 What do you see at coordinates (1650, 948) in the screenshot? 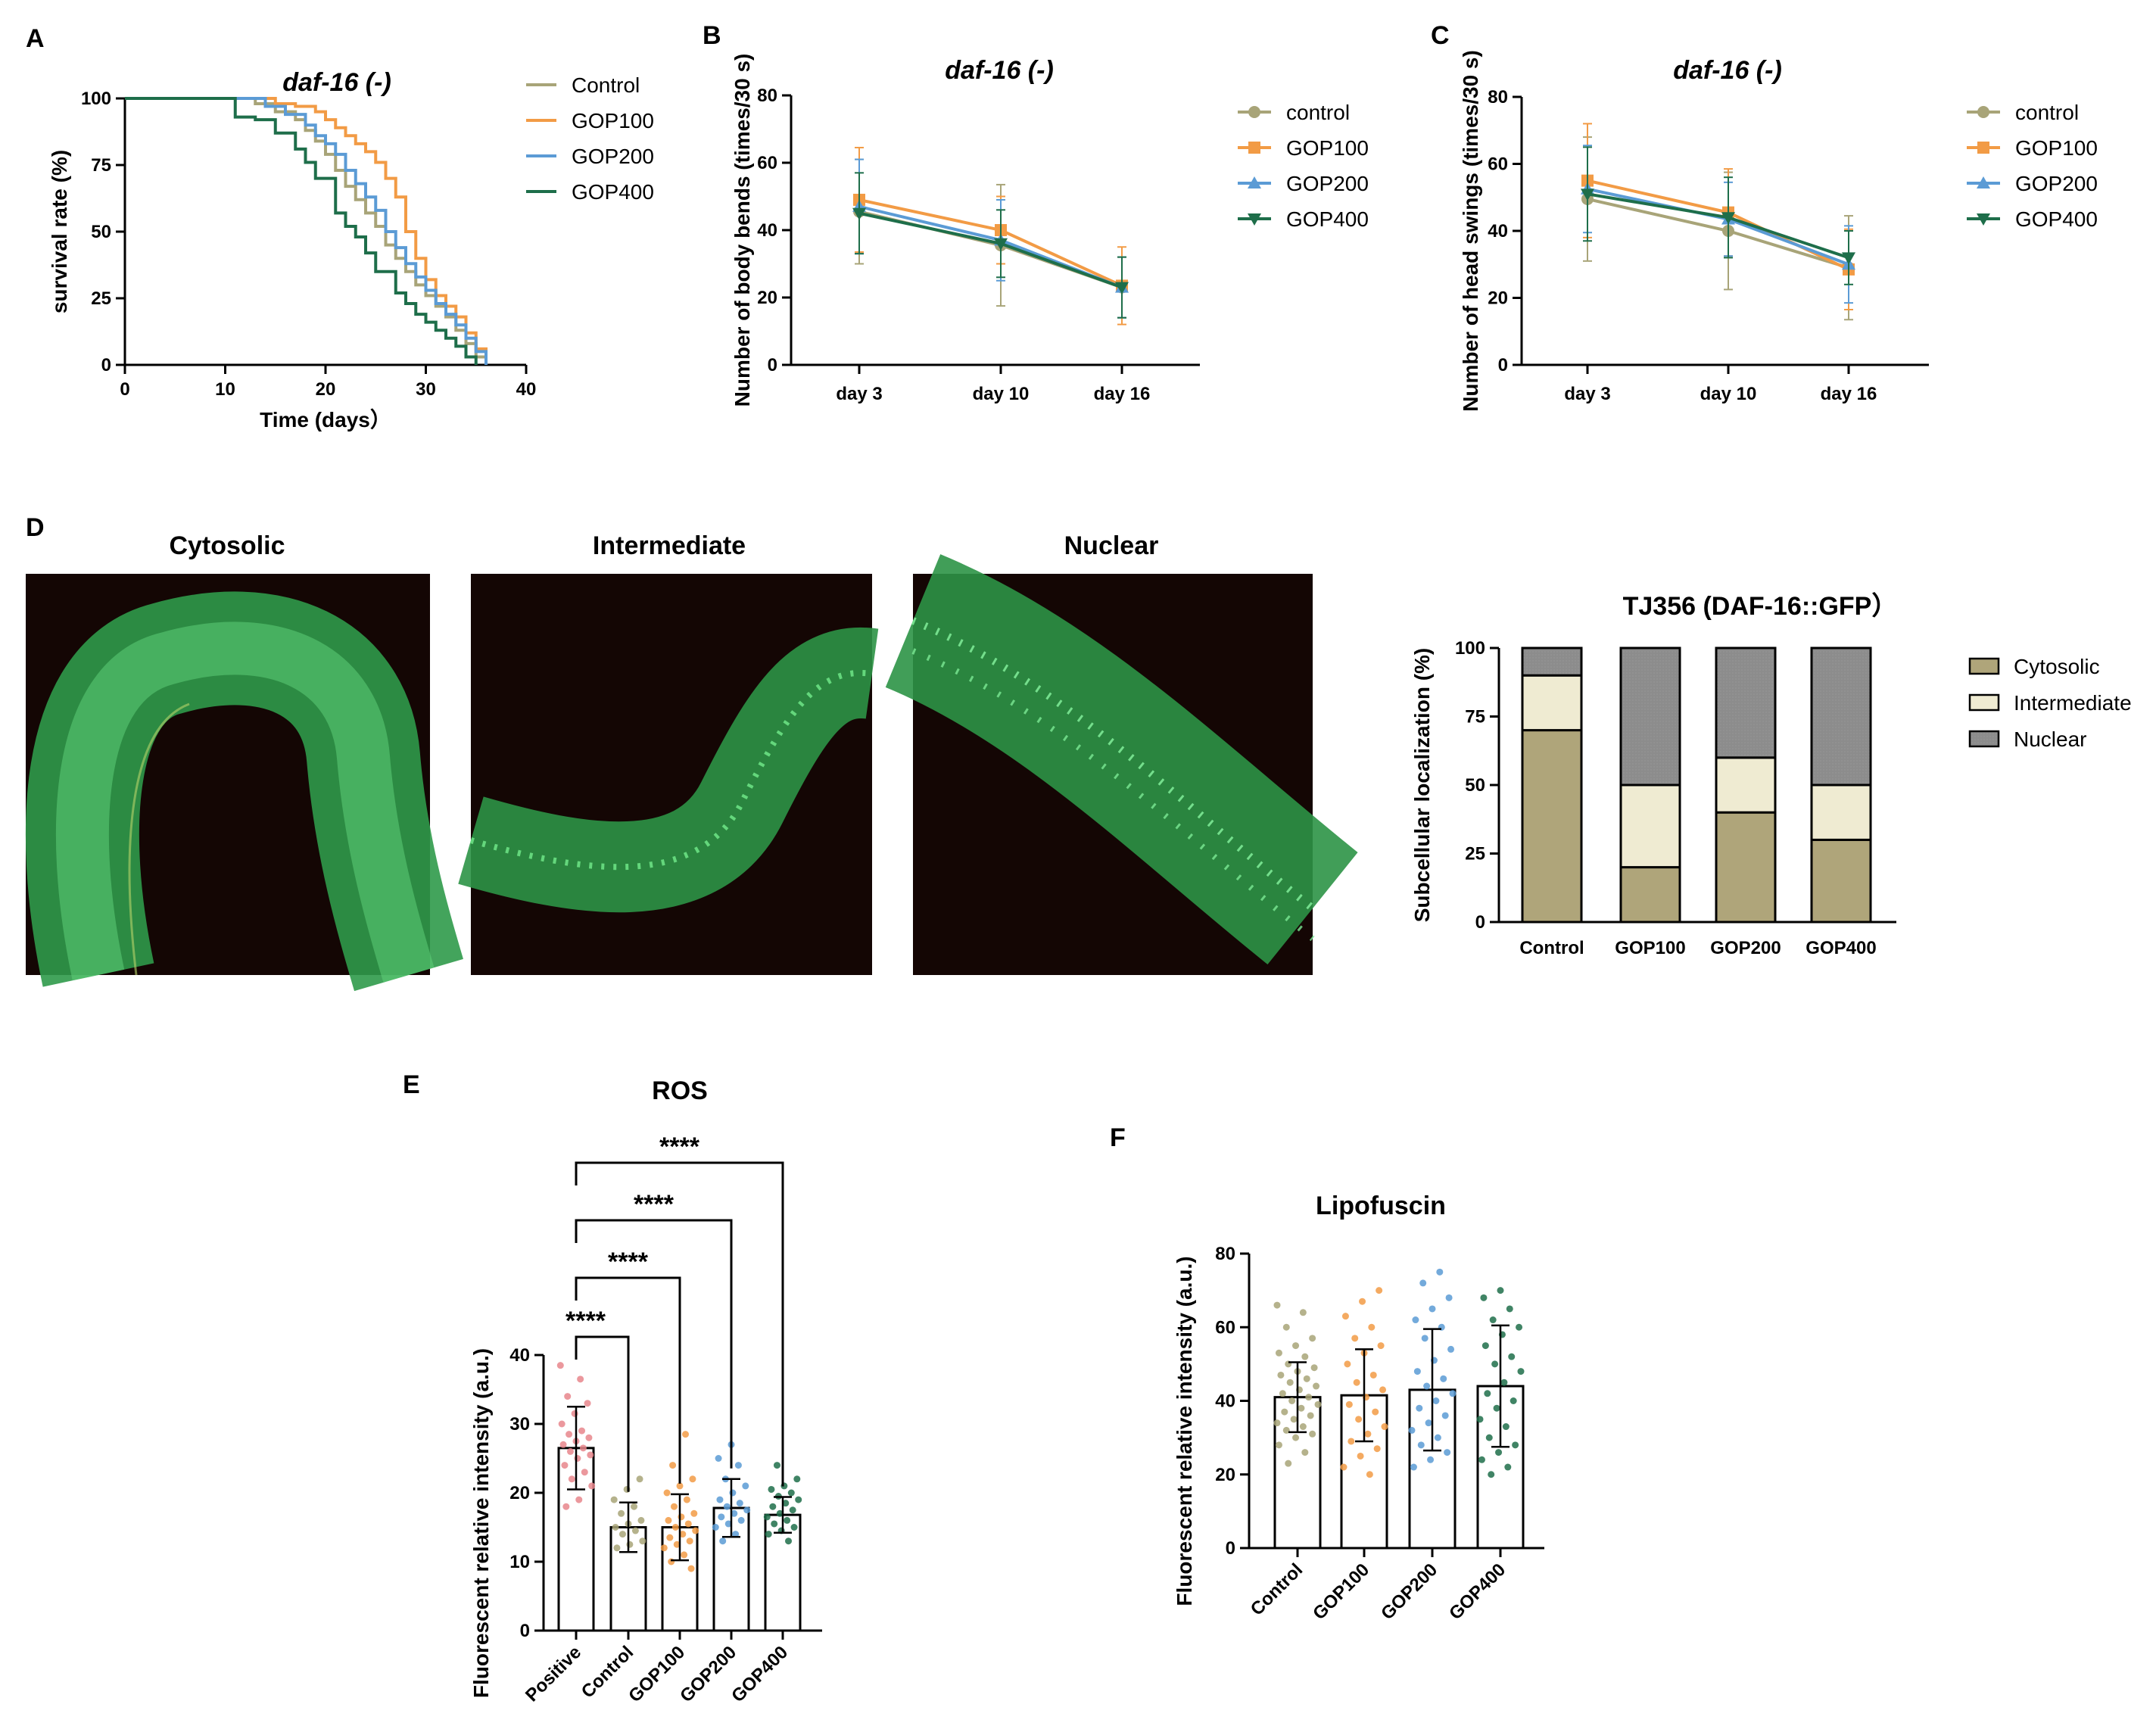
I see `x-tick-label: GOP100` at bounding box center [1650, 948].